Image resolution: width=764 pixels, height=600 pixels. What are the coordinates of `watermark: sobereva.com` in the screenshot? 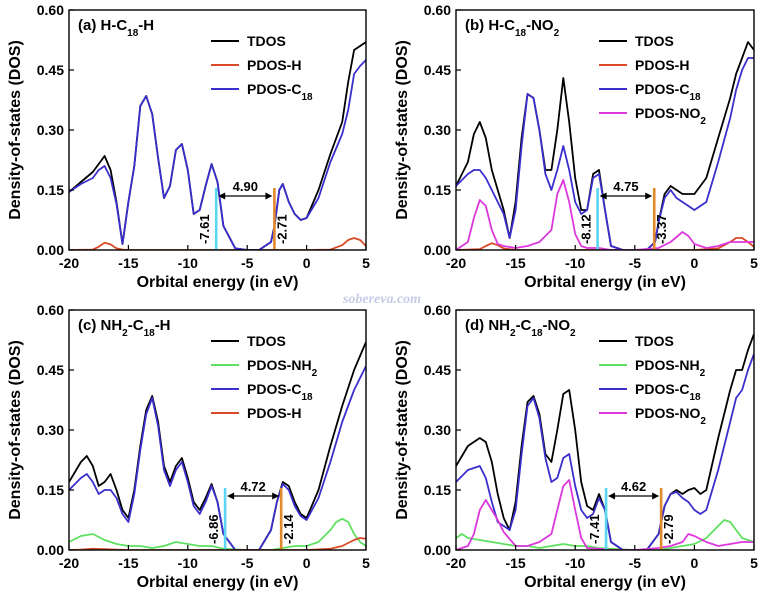 It's located at (381, 299).